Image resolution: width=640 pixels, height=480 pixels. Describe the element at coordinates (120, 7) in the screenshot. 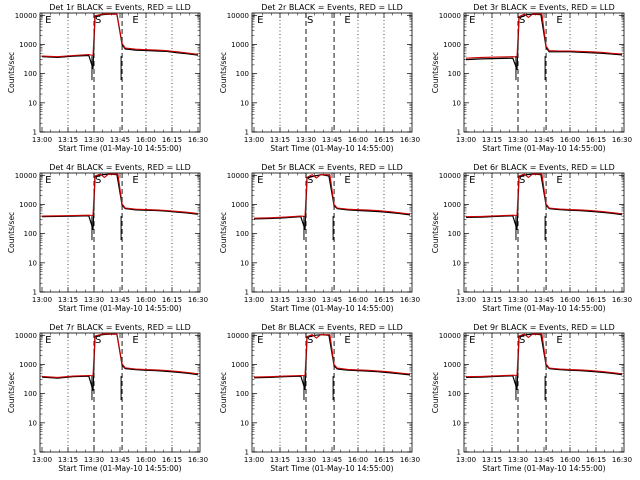

I see `chart-title: Det 1r BLACK = Events, RED = LLD` at that location.